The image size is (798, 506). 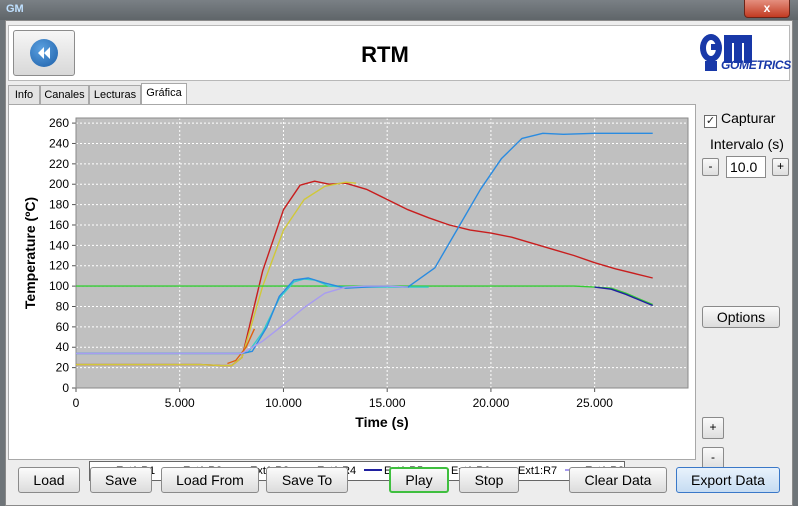 I want to click on capture-checkbox: ✓, so click(x=710, y=121).